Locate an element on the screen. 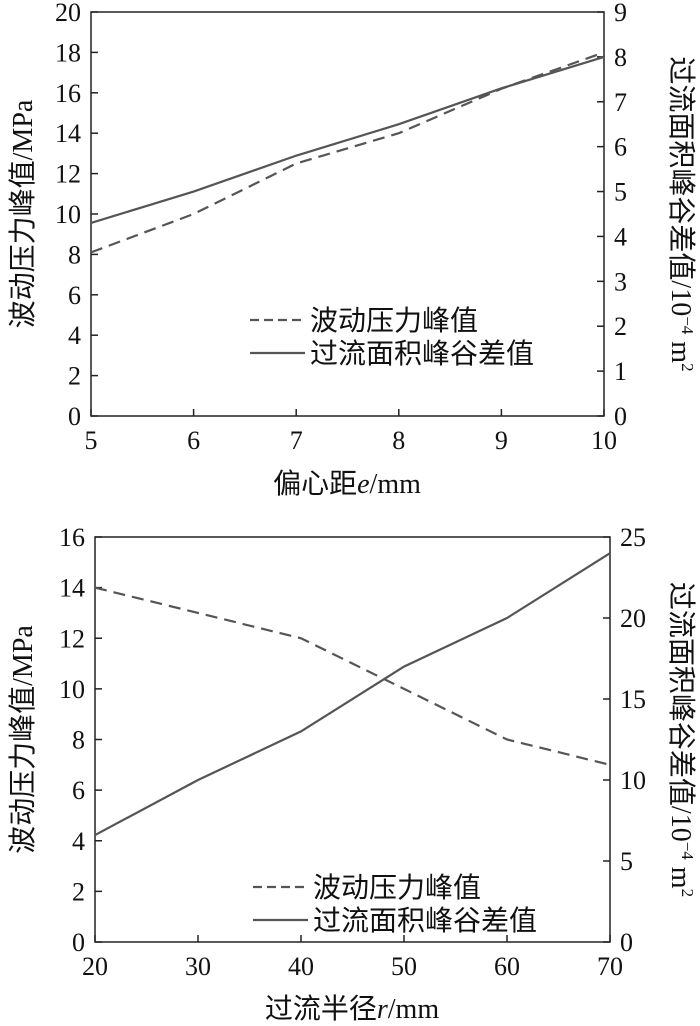 This screenshot has width=700, height=1026. x-tick-label: 60 is located at coordinates (507, 966).